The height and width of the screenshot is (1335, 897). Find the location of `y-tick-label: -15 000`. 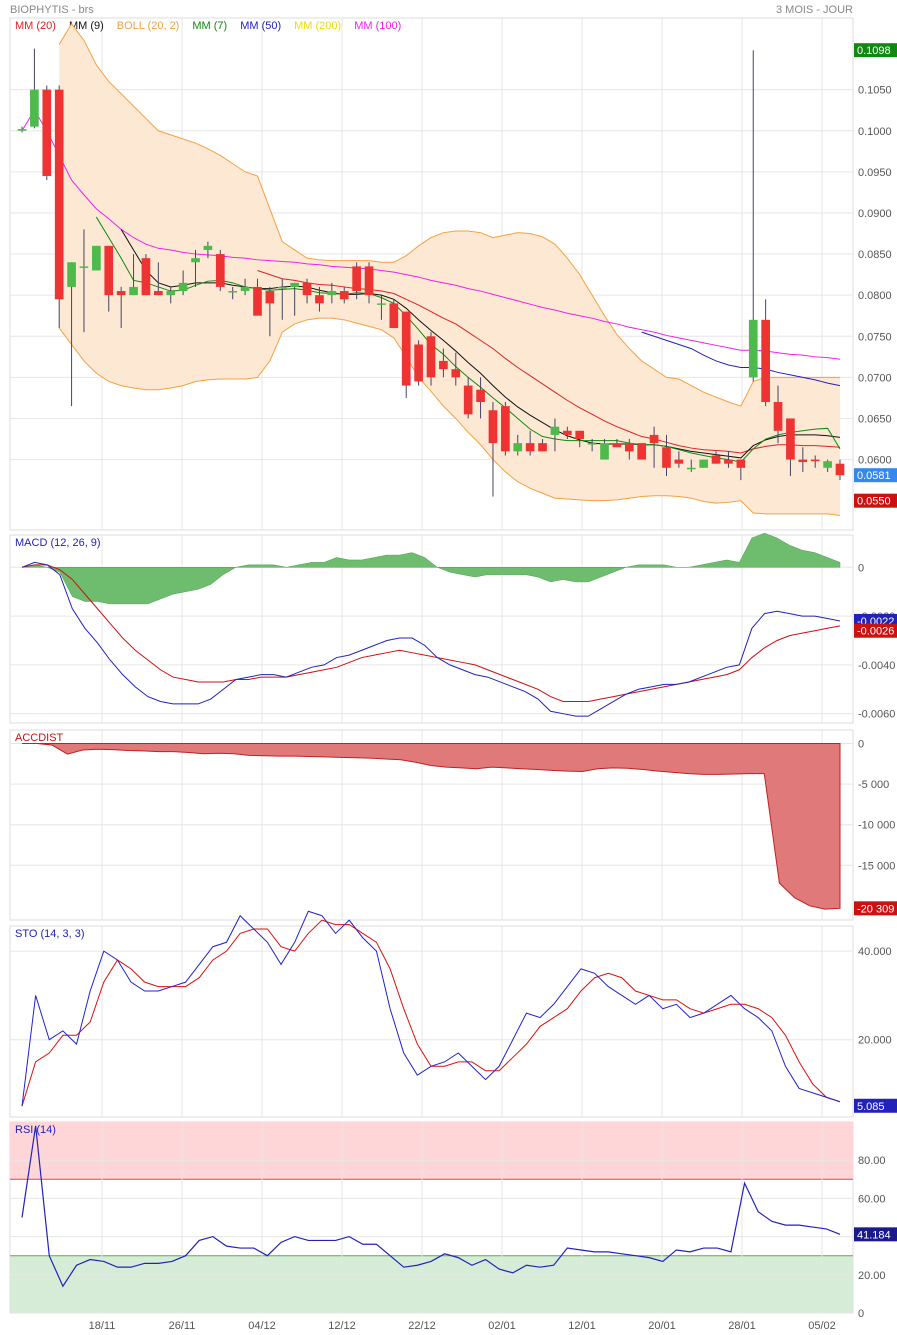

y-tick-label: -15 000 is located at coordinates (876, 866).